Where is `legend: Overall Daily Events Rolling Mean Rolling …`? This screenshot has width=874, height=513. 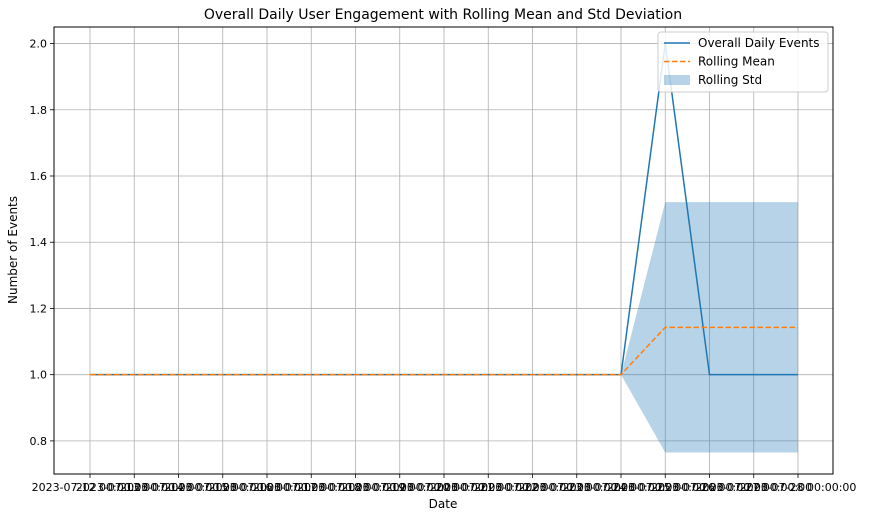 legend: Overall Daily Events Rolling Mean Rolling … is located at coordinates (743, 62).